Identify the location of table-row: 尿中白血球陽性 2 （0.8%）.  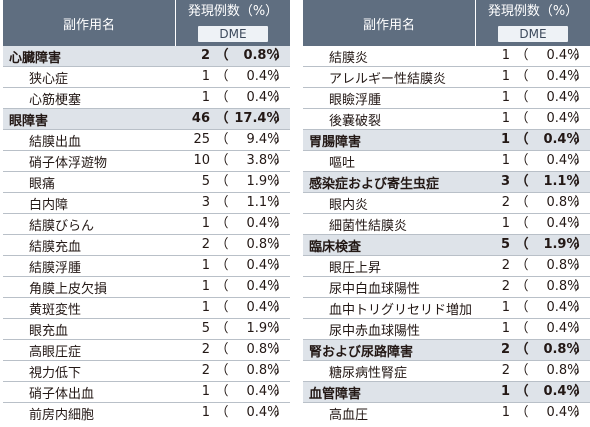
(446, 287).